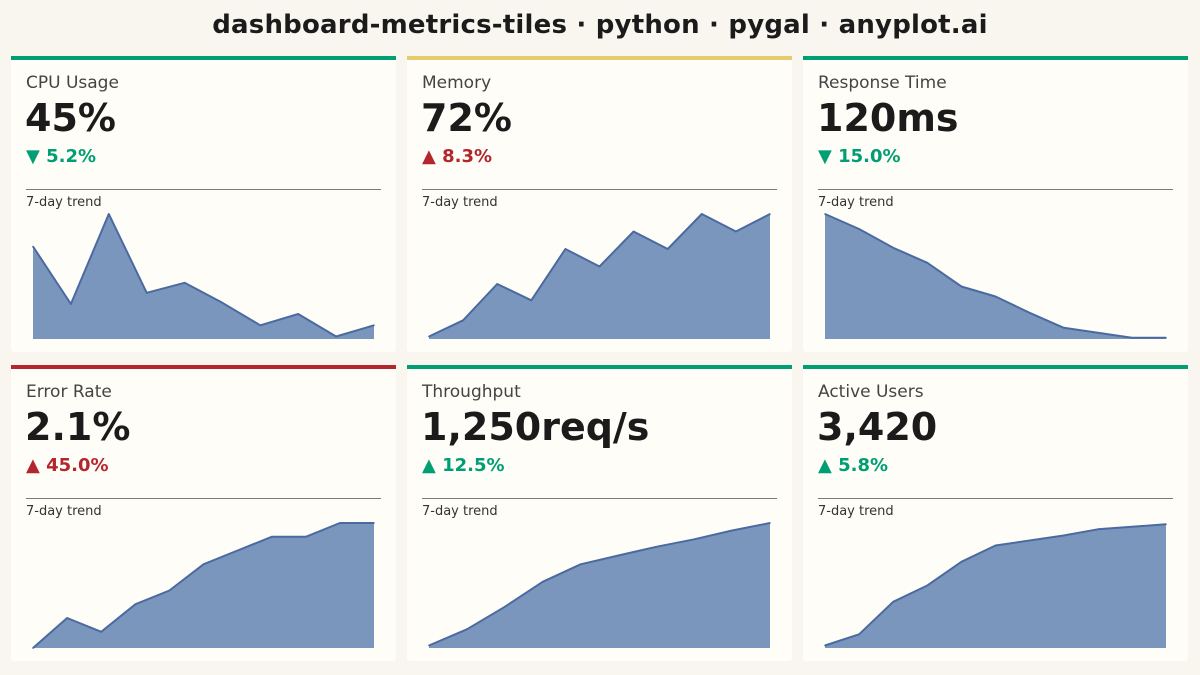 The height and width of the screenshot is (675, 1200). Describe the element at coordinates (457, 83) in the screenshot. I see `tile-label: Memory` at that location.